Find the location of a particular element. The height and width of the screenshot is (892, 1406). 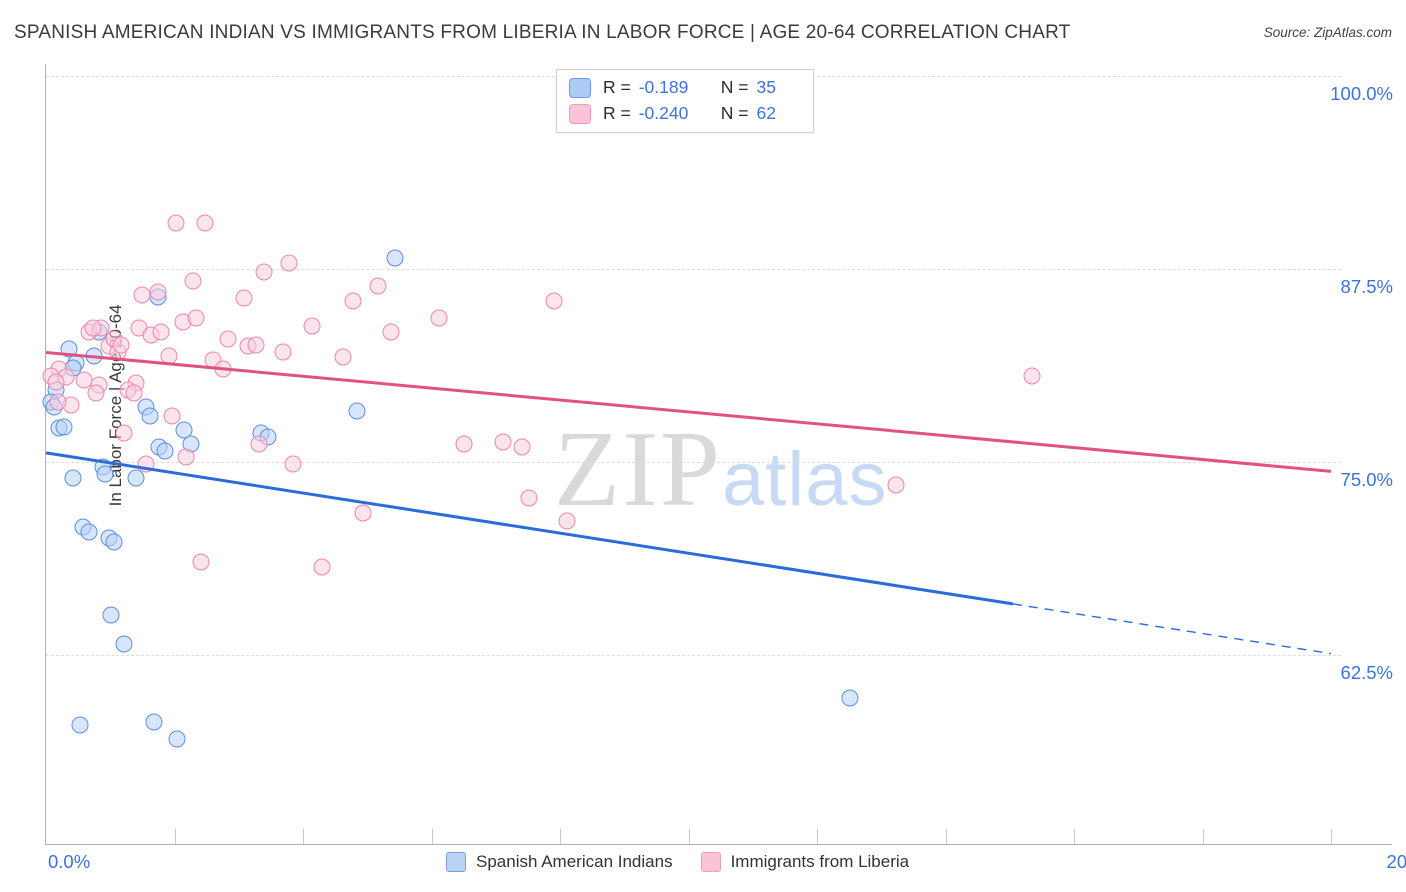

y-axis-label-87.5%: 87.5% is located at coordinates (1366, 287).